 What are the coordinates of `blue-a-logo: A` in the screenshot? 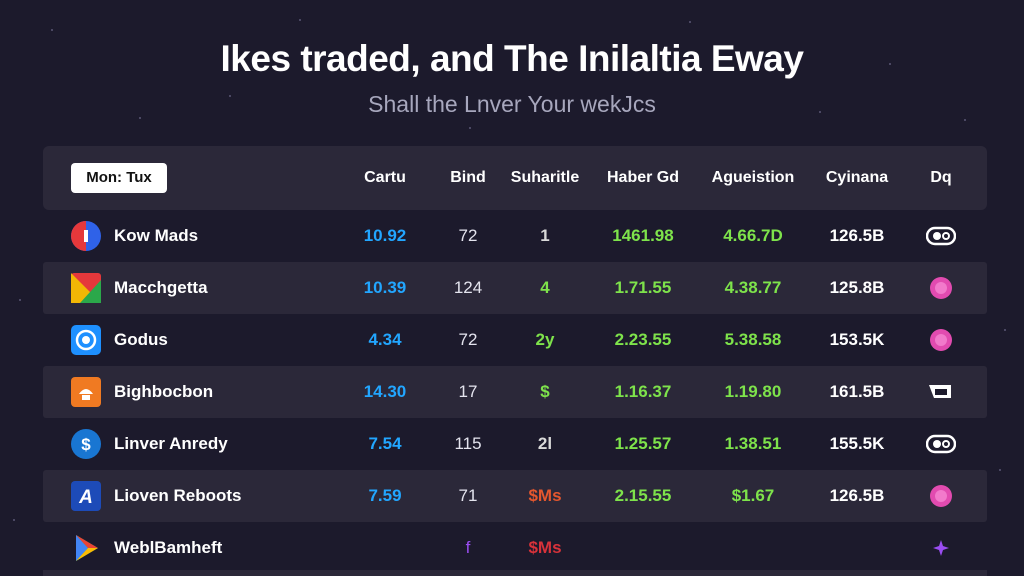 It's located at (86, 496).